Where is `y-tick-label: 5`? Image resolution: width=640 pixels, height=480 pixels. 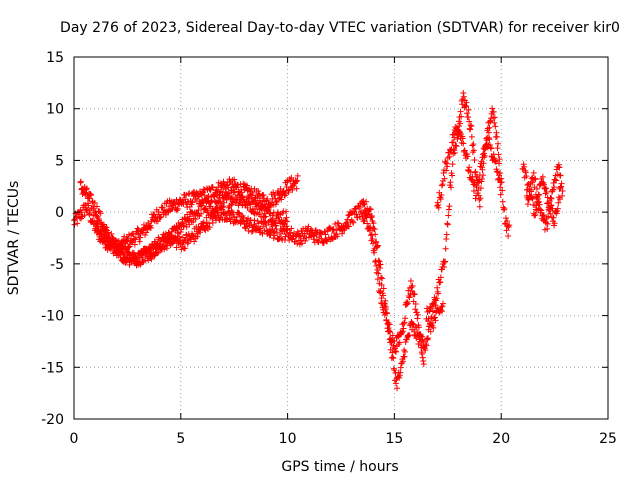 y-tick-label: 5 is located at coordinates (59, 161).